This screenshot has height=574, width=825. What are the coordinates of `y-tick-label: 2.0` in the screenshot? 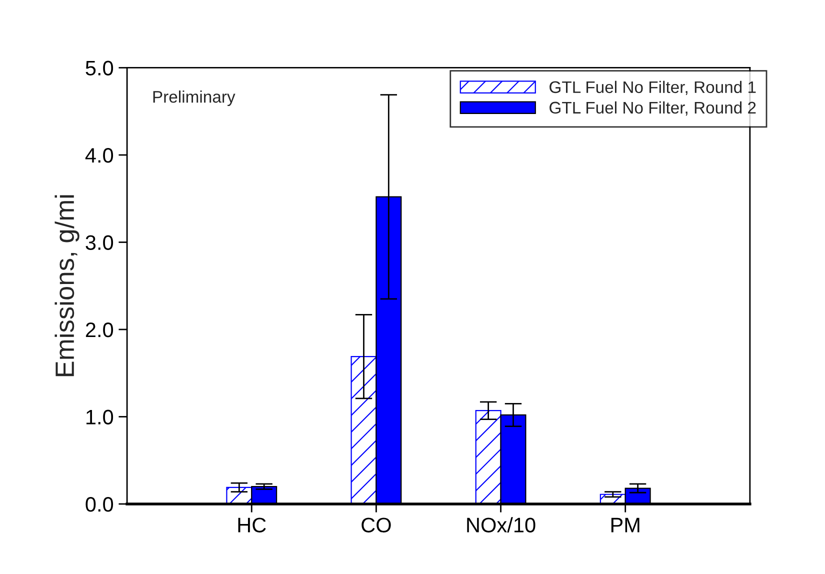 It's located at (100, 330).